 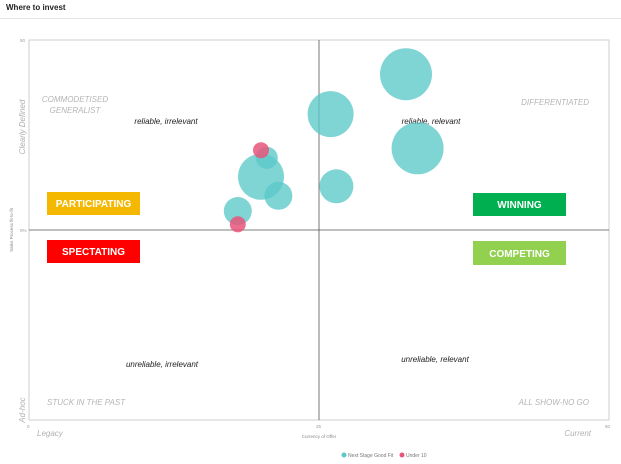 I want to click on svg-text: WINNING, so click(x=519, y=205).